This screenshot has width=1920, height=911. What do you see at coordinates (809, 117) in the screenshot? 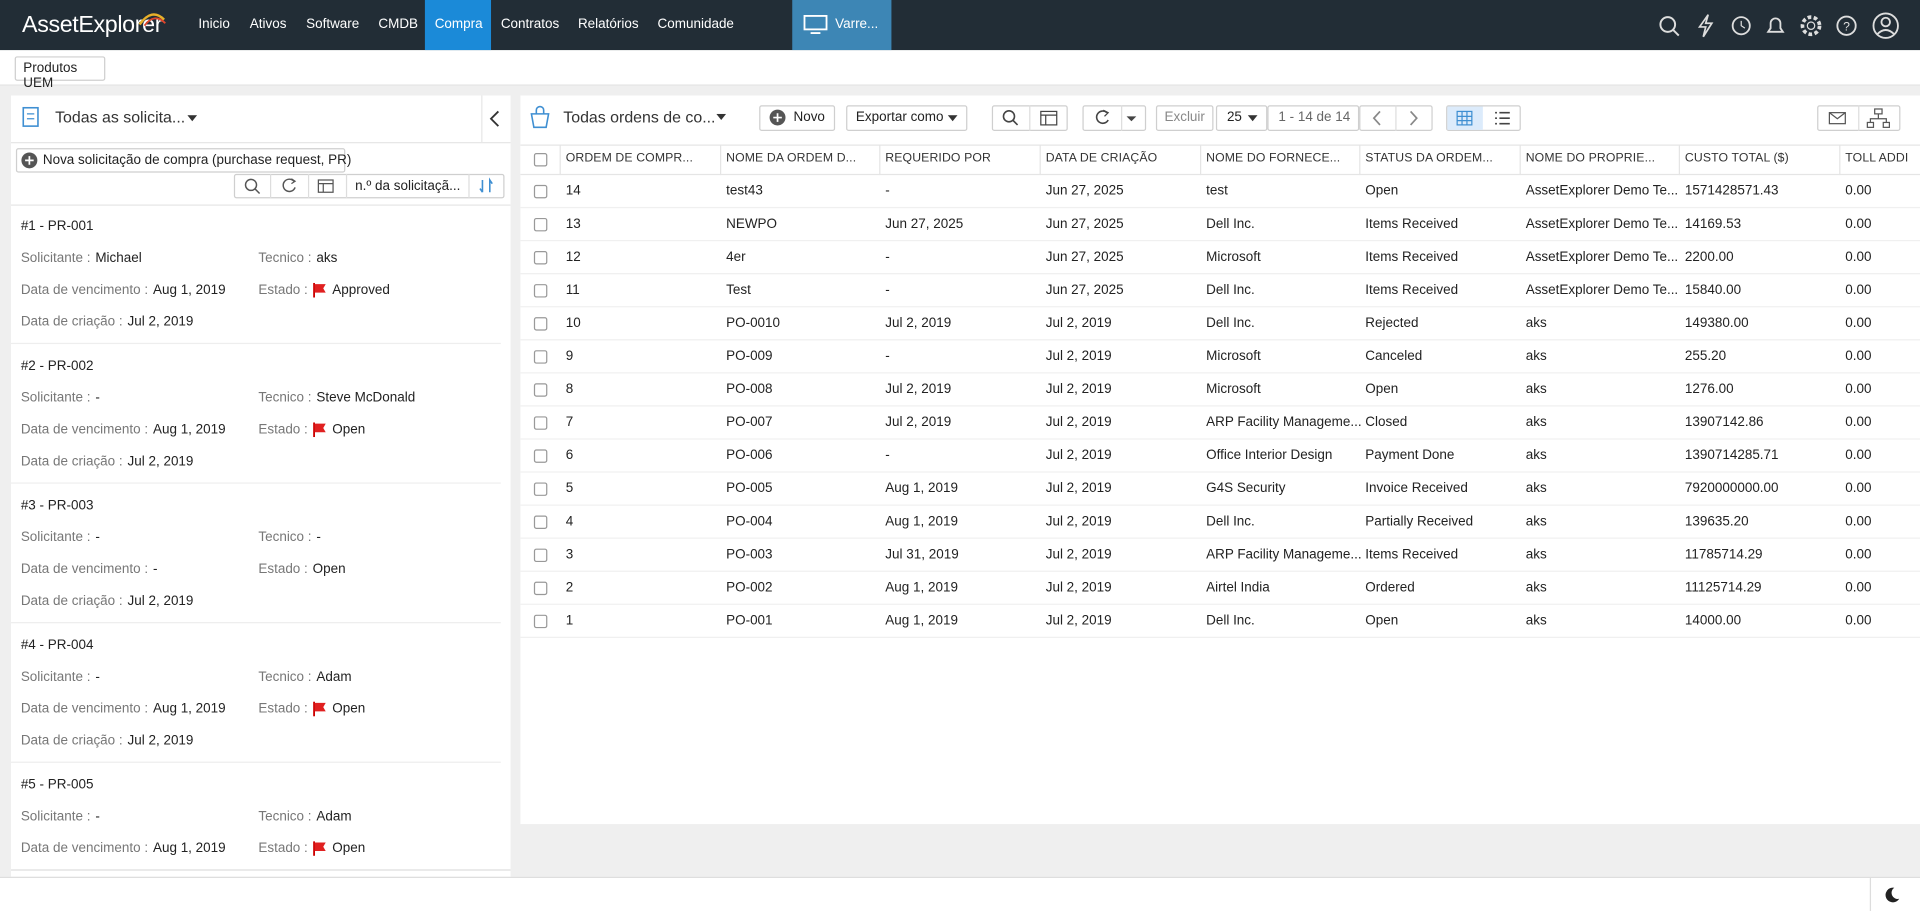
I see `new-label: Novo` at bounding box center [809, 117].